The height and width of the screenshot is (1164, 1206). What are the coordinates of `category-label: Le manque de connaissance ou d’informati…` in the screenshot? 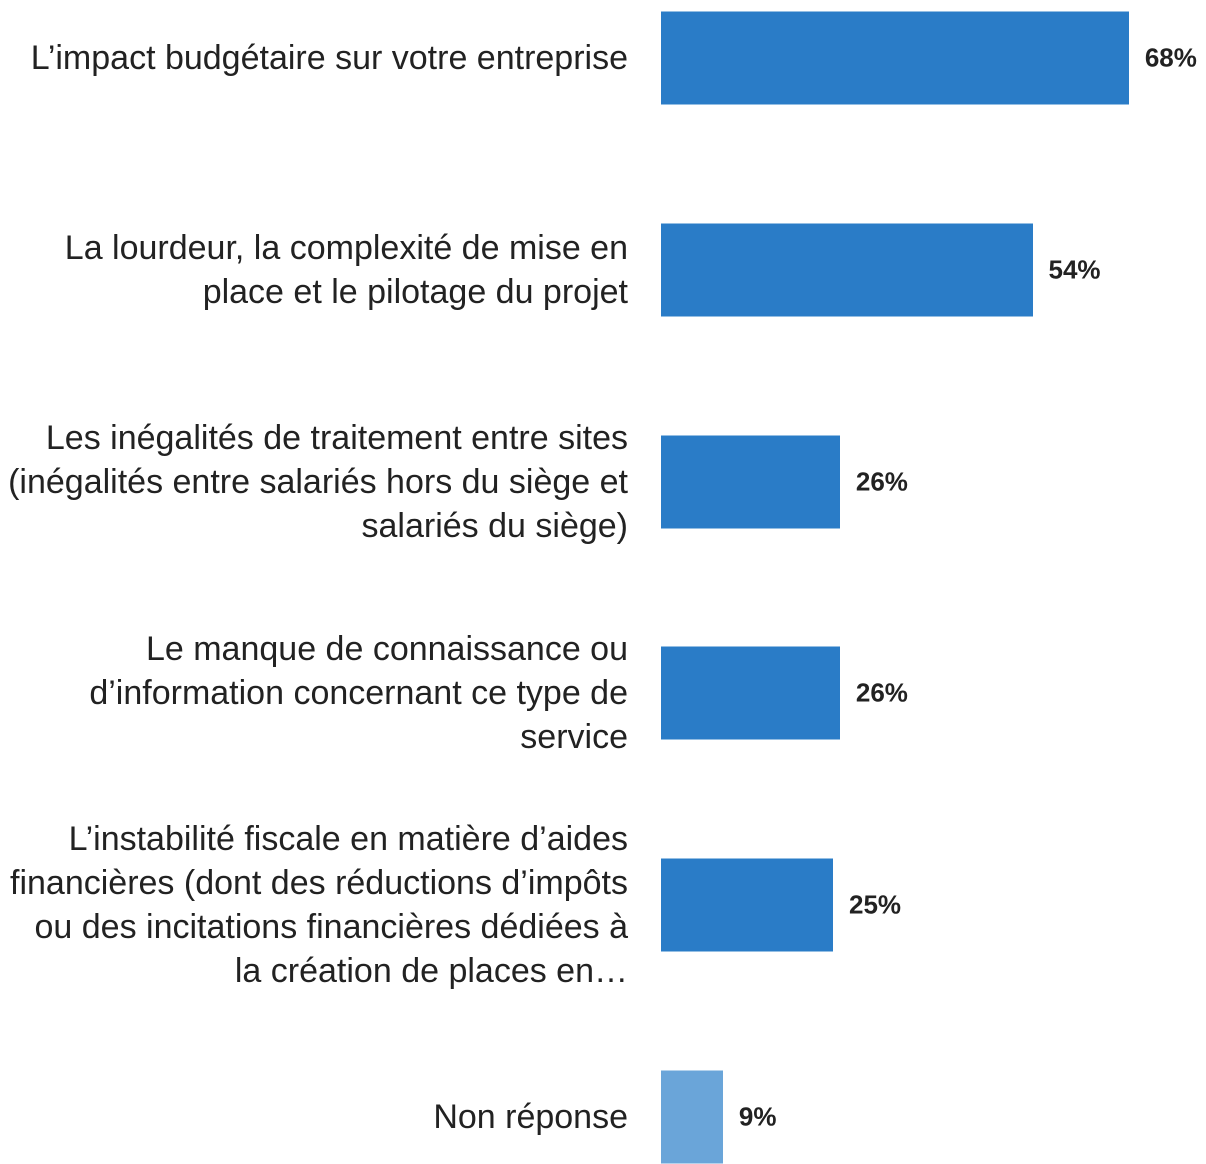 It's located at (358, 693).